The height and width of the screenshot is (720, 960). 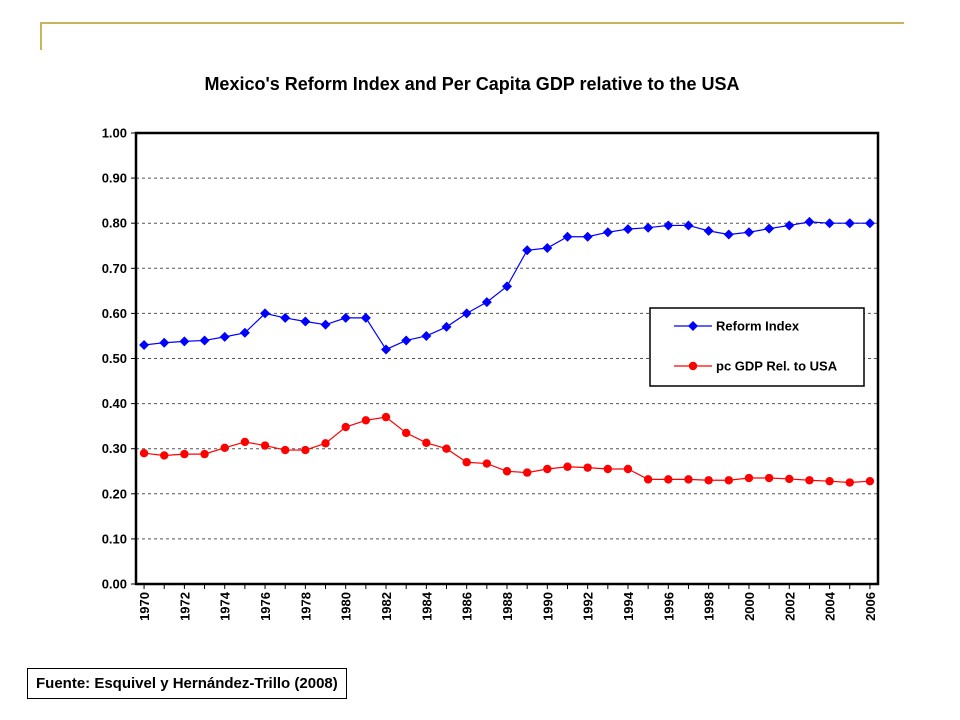 What do you see at coordinates (777, 366) in the screenshot?
I see `legend-label: pc GDP Rel. to USA` at bounding box center [777, 366].